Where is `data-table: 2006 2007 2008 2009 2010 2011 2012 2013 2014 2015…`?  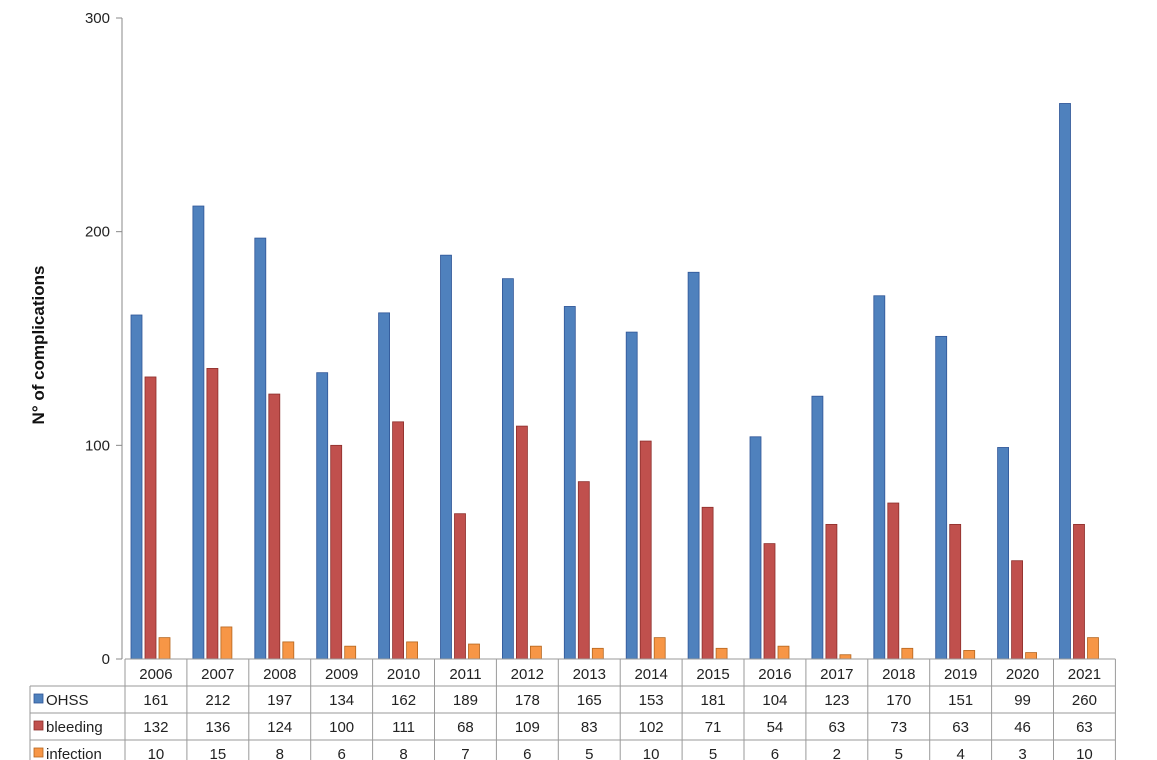
data-table: 2006 2007 2008 2009 2010 2011 2012 2013 2014 2015… is located at coordinates (572, 709).